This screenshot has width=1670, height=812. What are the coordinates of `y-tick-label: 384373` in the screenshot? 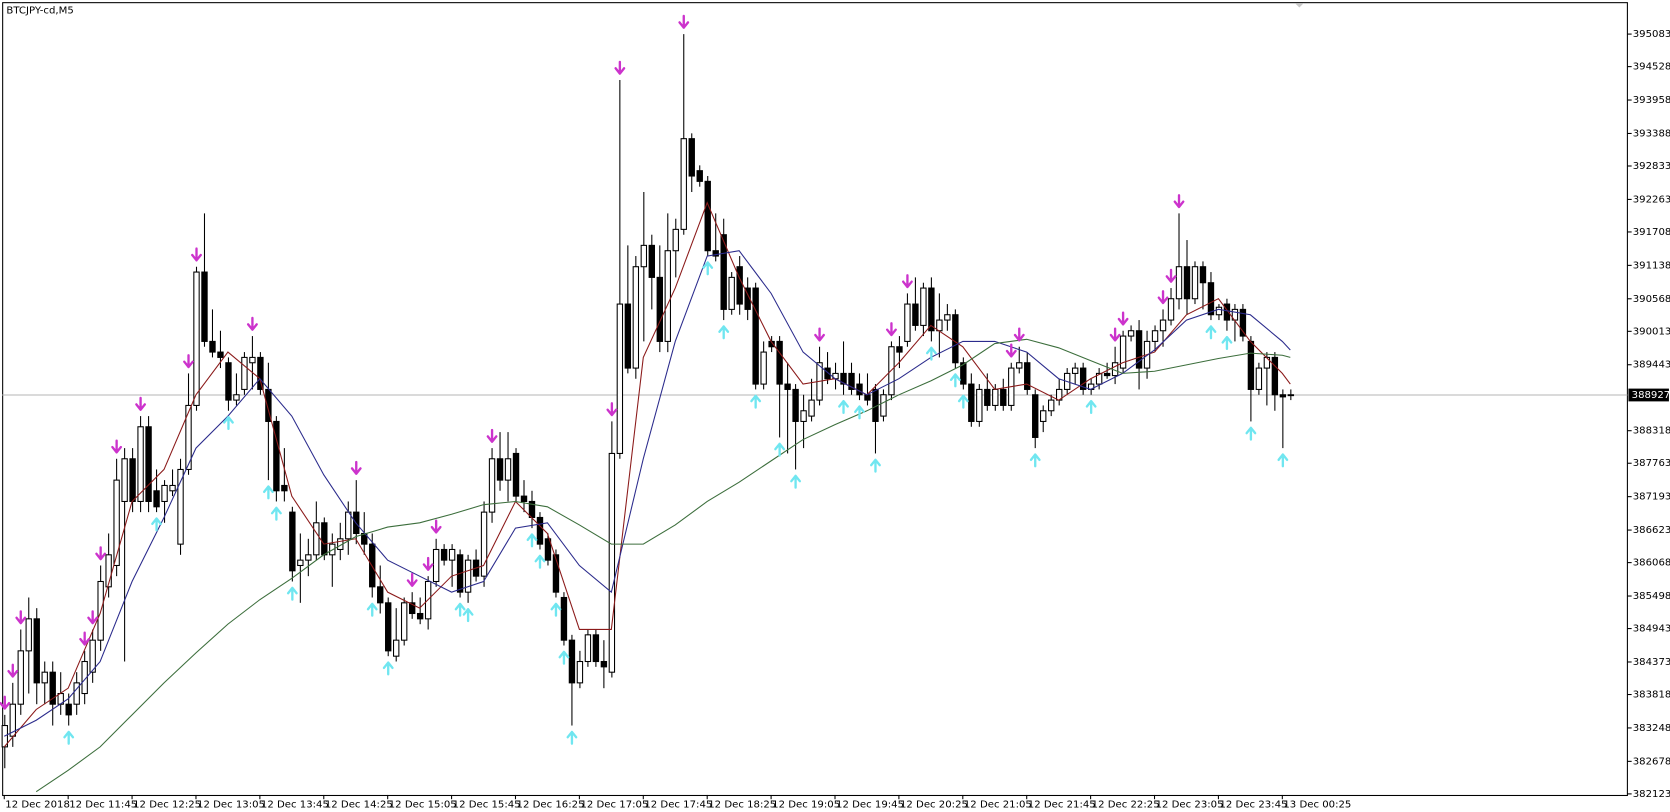 It's located at (1651, 662).